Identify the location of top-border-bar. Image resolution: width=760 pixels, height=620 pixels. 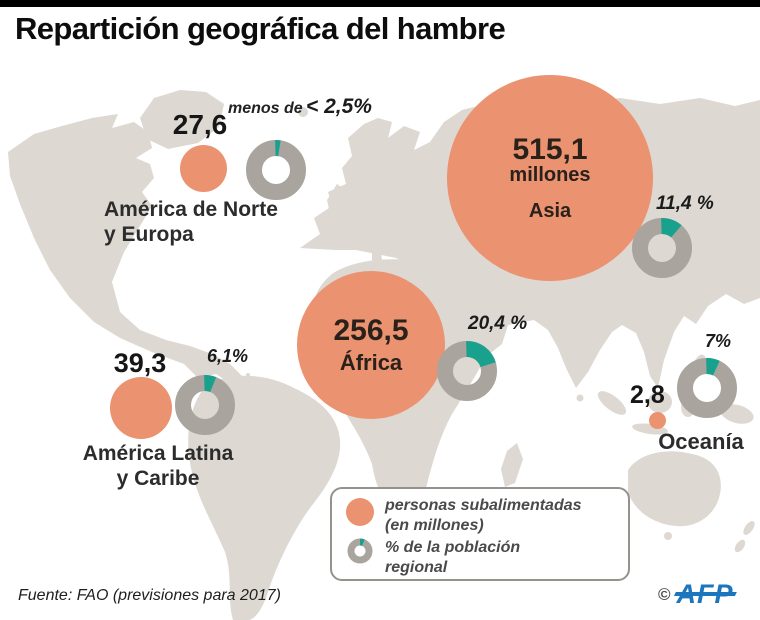
(380, 3).